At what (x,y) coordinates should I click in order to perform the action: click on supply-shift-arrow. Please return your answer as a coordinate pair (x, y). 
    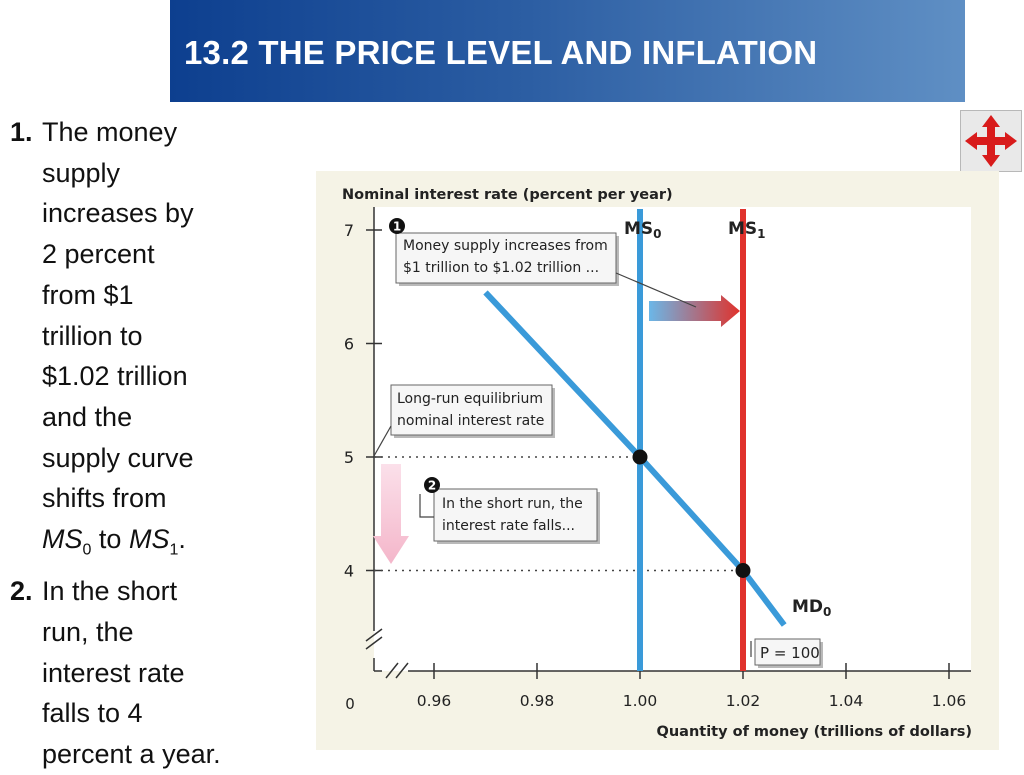
    Looking at the image, I should click on (694, 311).